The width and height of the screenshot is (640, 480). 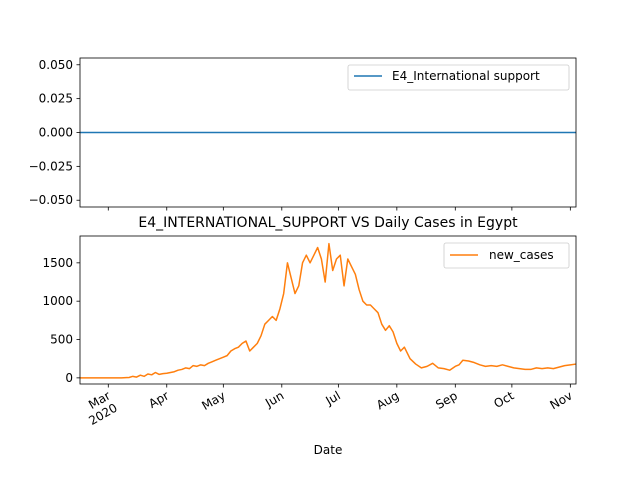 What do you see at coordinates (446, 399) in the screenshot?
I see `bottom-x-tick-label: Sep` at bounding box center [446, 399].